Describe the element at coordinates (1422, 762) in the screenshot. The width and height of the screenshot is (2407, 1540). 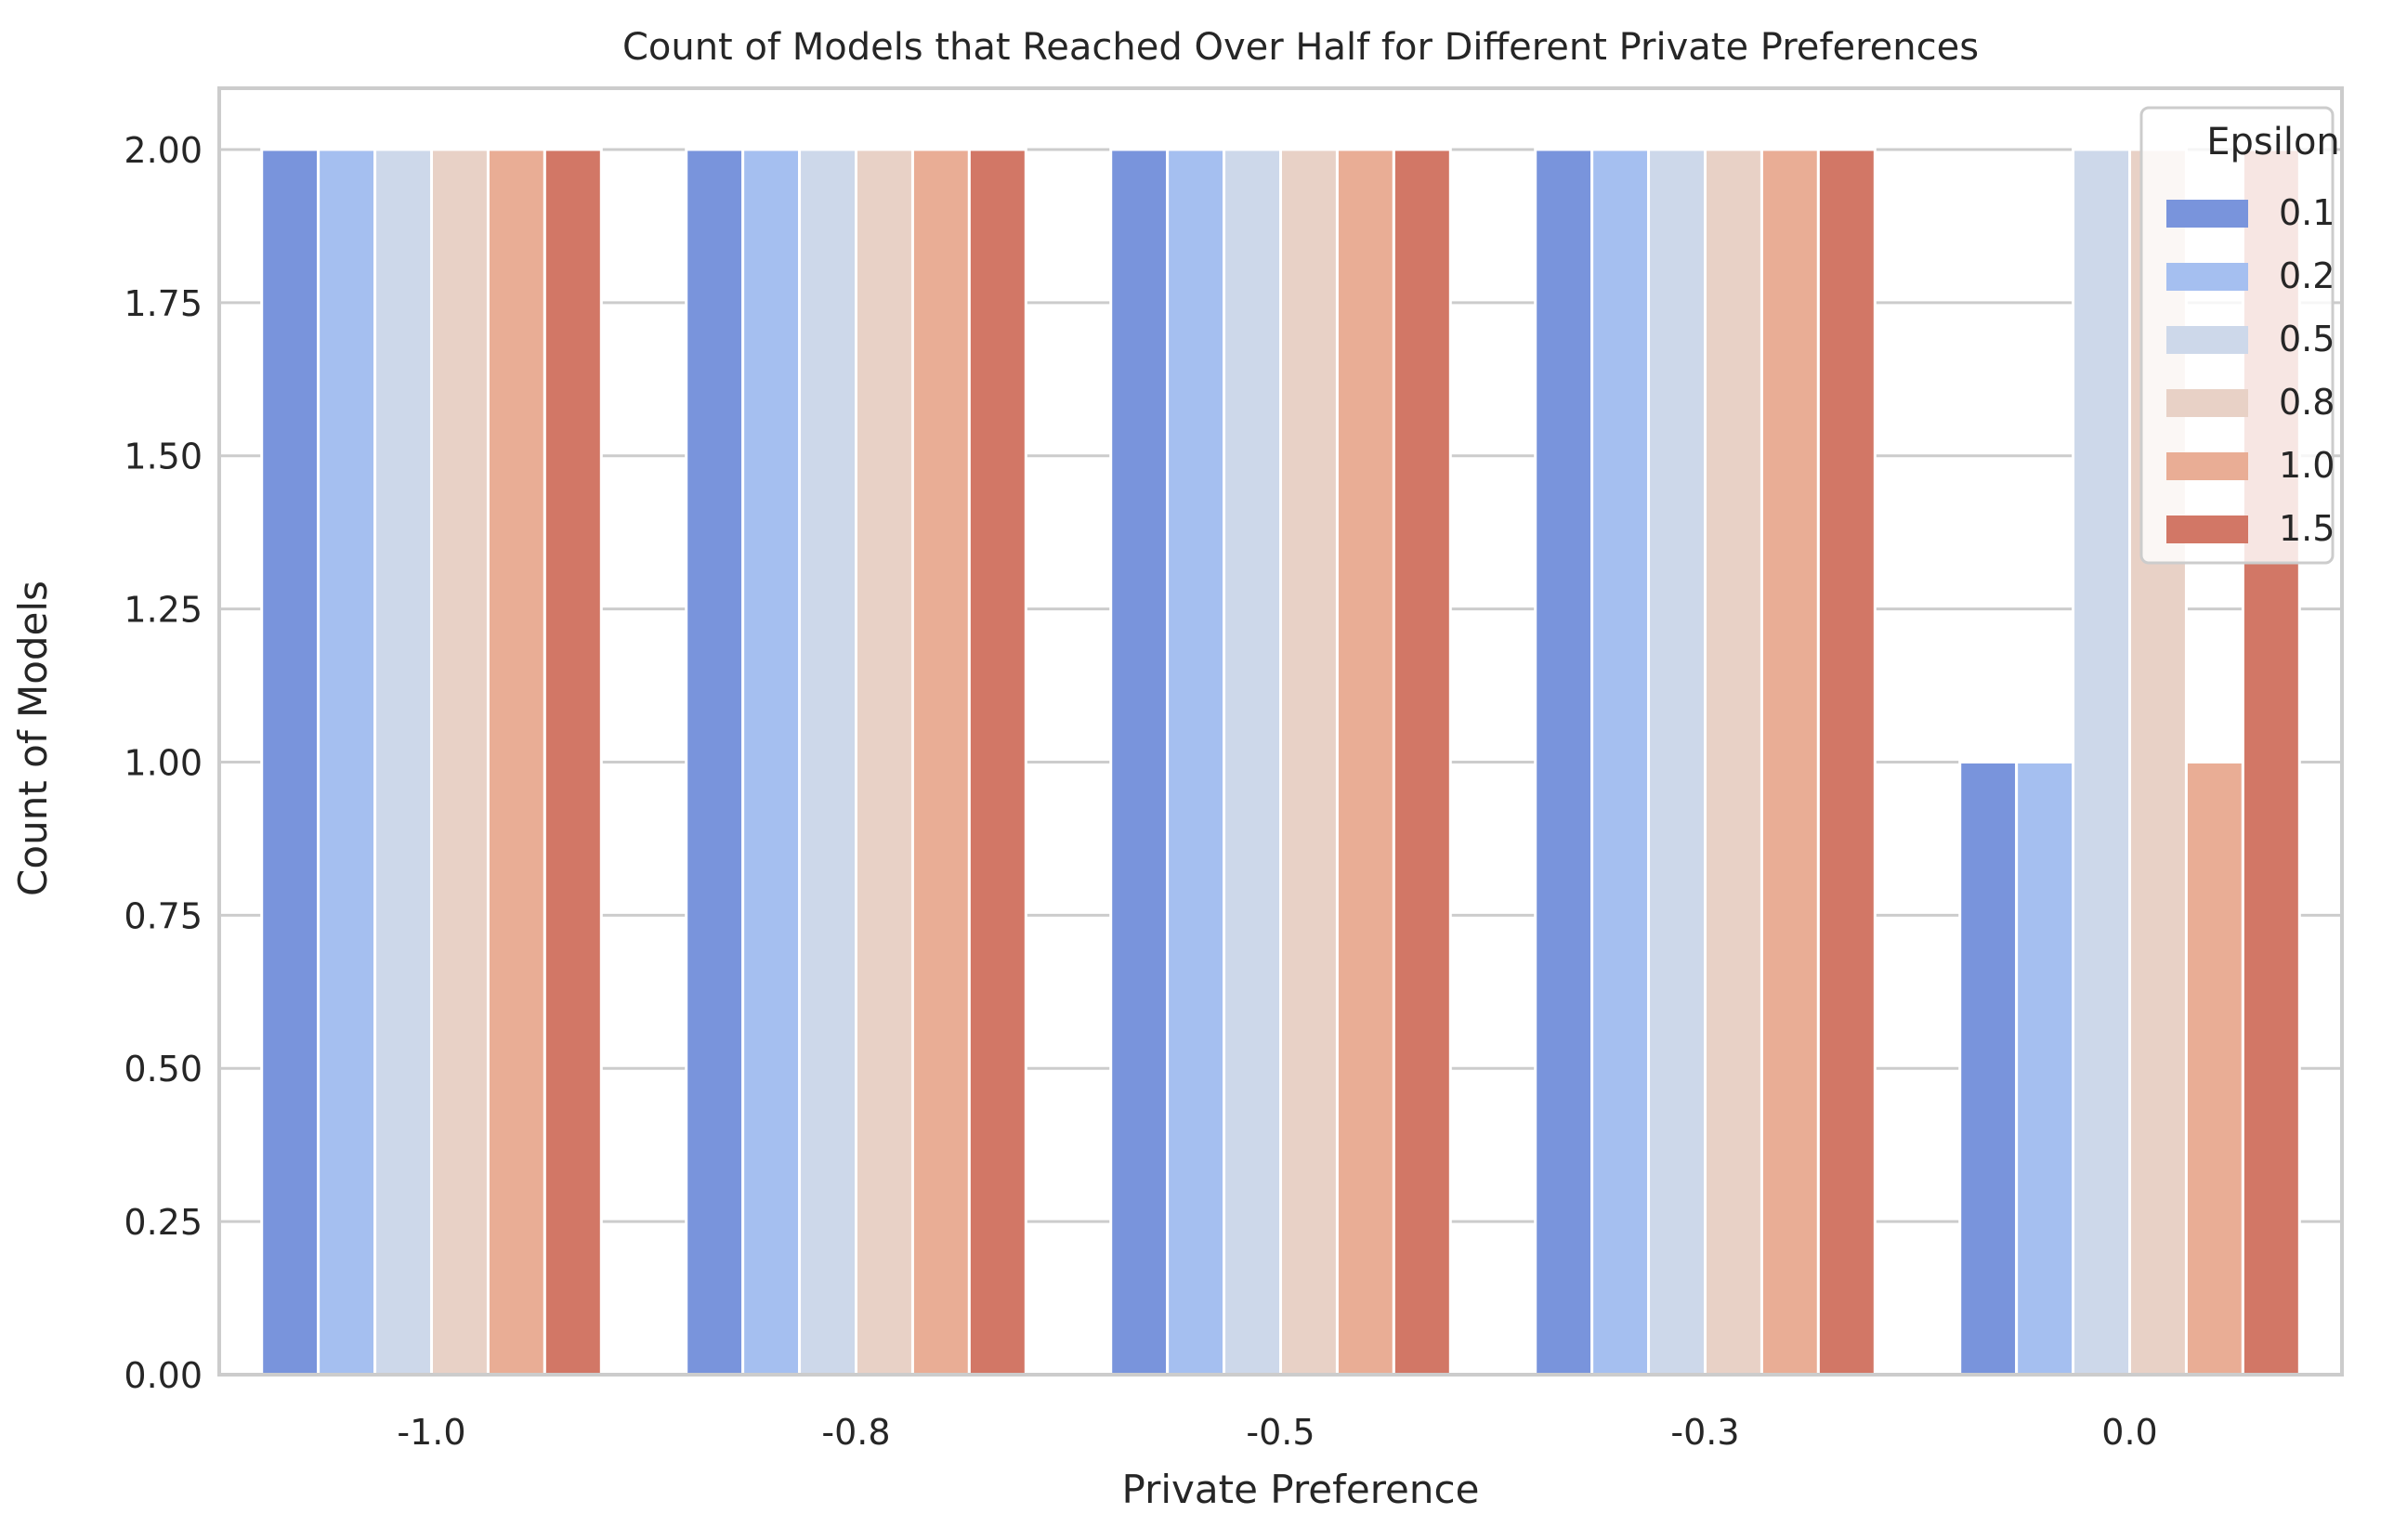
I see `bar--0.5-eps-1.5` at that location.